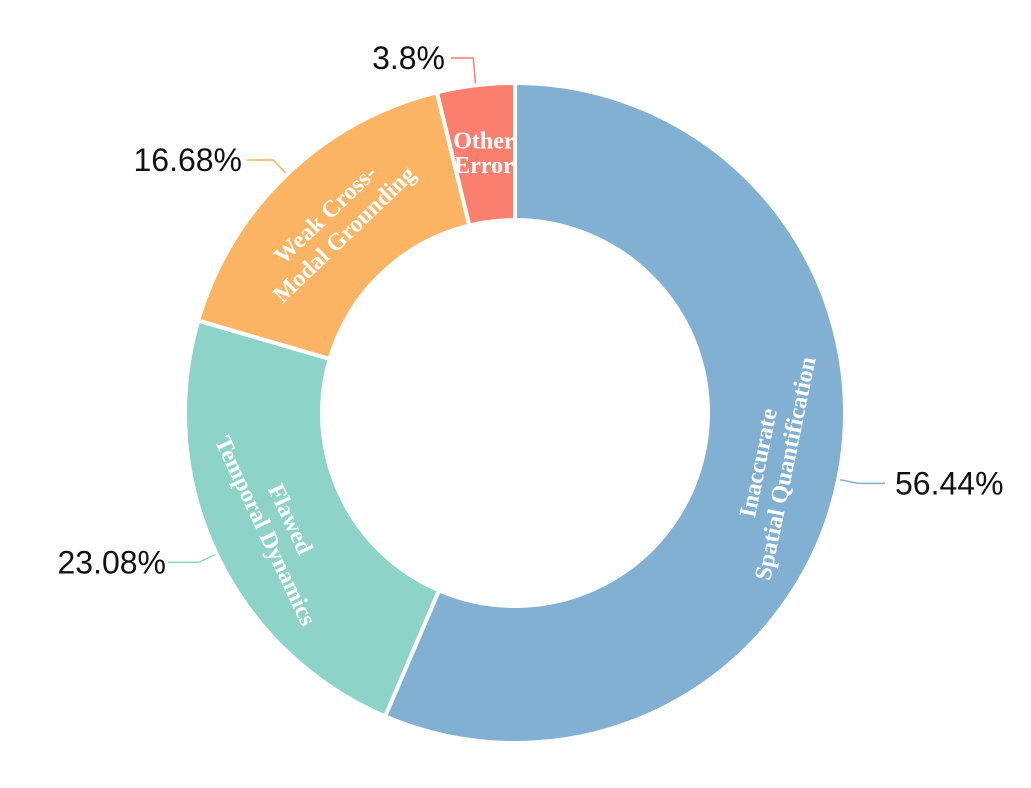 This screenshot has height=788, width=1031. I want to click on percent-label-flawed-temporal-dynamics: 23.08%, so click(111, 562).